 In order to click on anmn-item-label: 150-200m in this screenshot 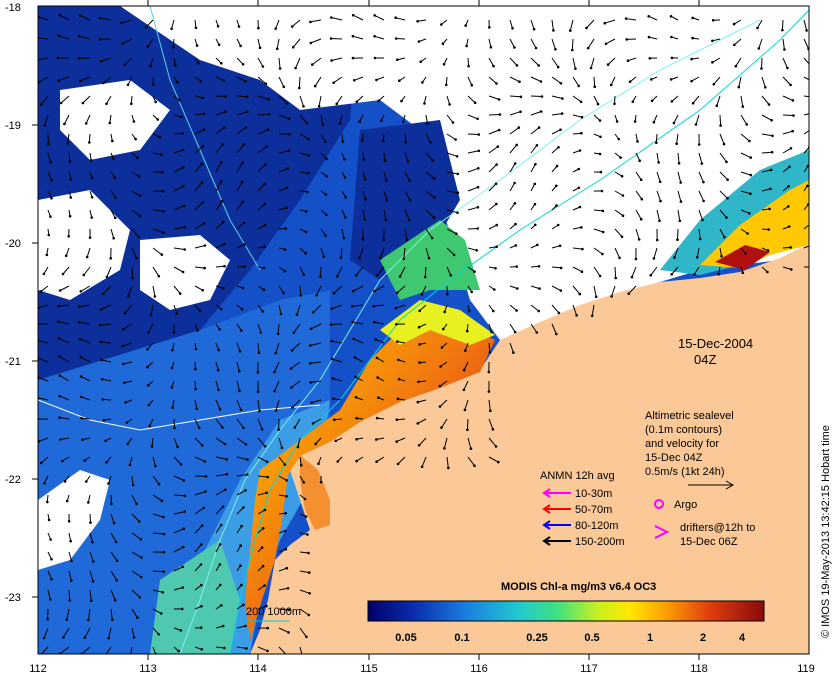, I will do `click(600, 542)`.